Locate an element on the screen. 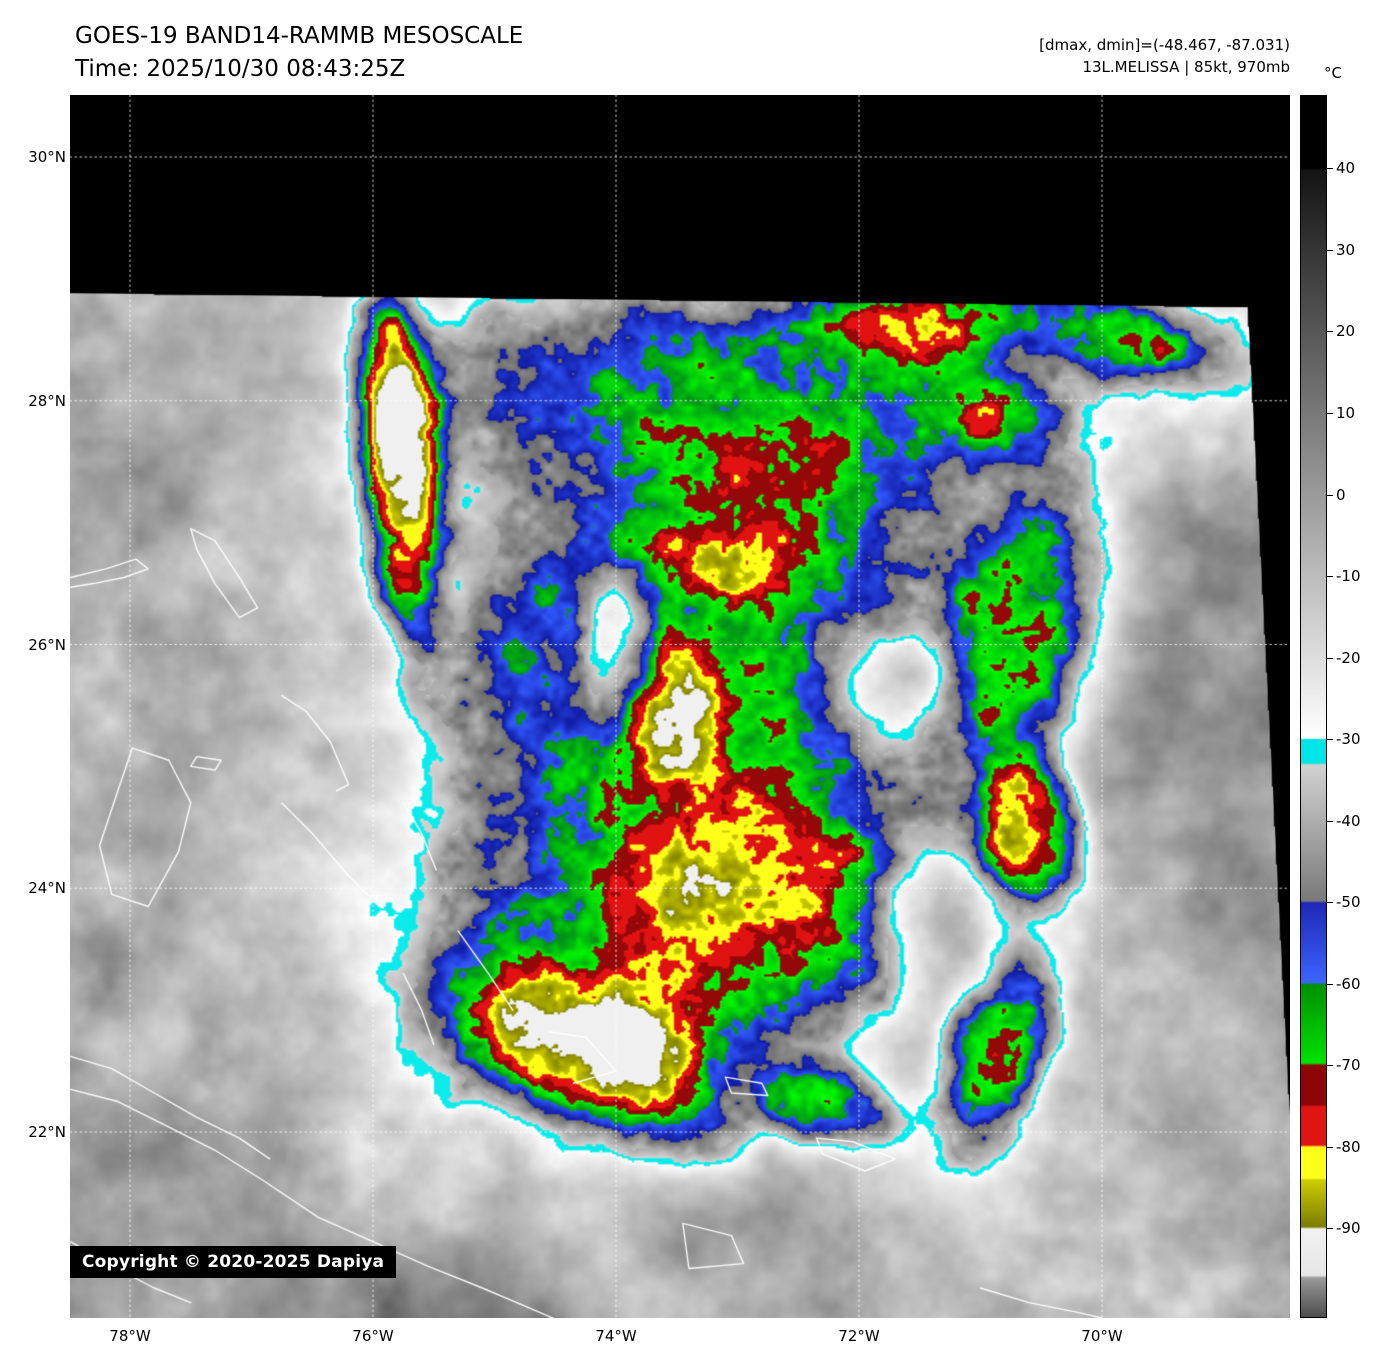  colorbar-tick-label: -70 is located at coordinates (1348, 1065).